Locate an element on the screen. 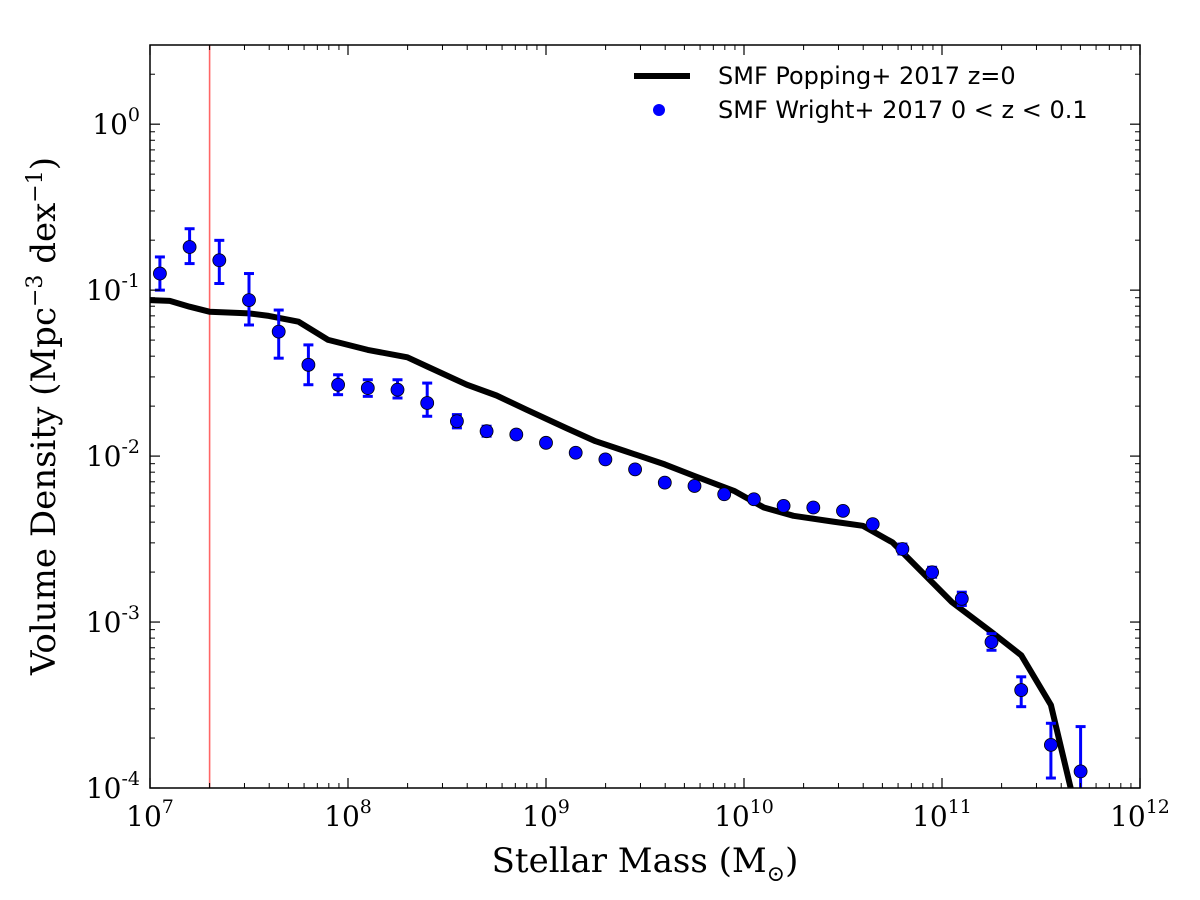 This screenshot has width=1200, height=900. legend-dot-swatch is located at coordinates (659, 110).